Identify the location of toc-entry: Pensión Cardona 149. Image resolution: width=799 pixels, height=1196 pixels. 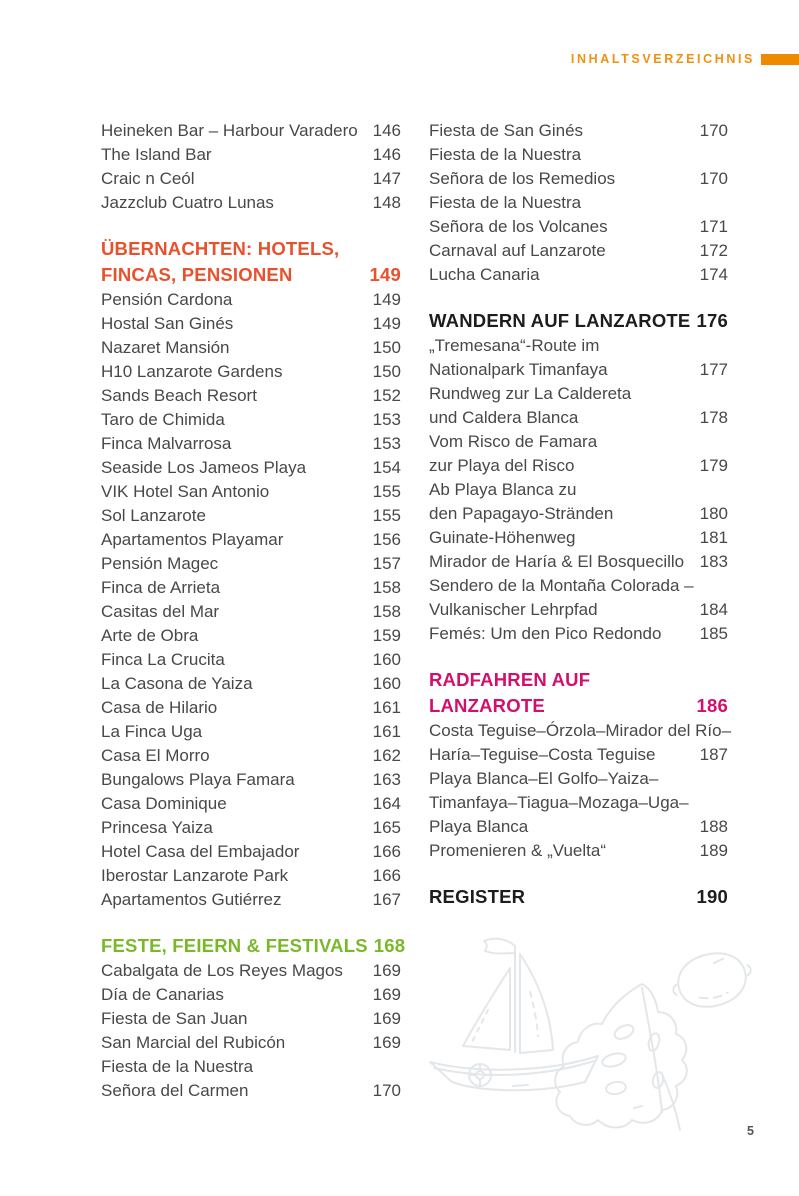
(251, 300).